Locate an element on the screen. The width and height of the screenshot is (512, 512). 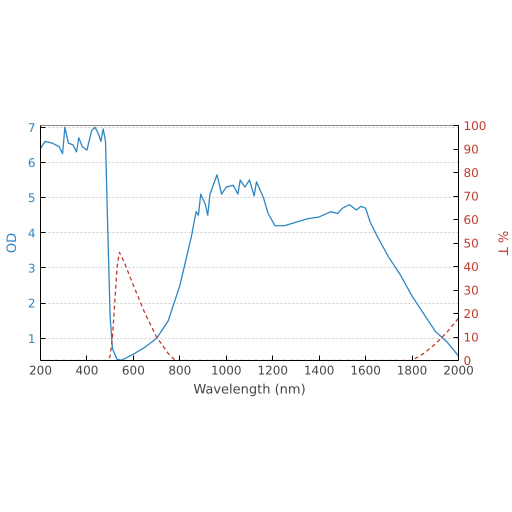
x-tick-label: 1000 is located at coordinates (226, 371).